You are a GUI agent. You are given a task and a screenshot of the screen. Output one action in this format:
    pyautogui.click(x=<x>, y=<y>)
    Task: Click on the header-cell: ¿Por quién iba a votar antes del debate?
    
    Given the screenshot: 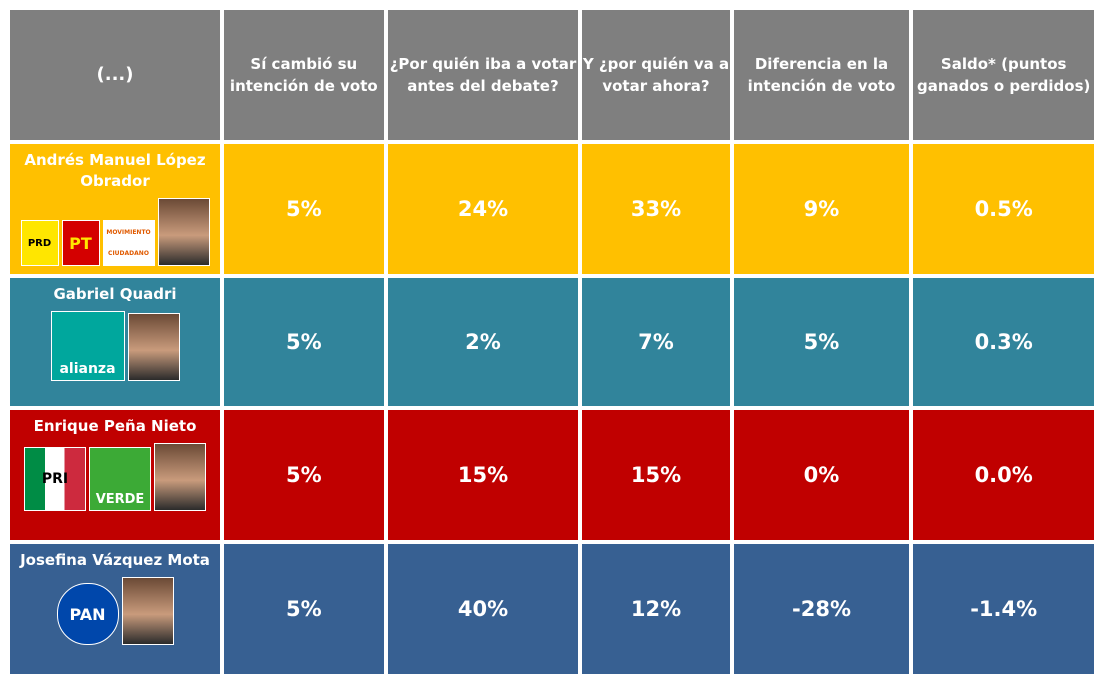 What is the action you would take?
    pyautogui.click(x=483, y=75)
    